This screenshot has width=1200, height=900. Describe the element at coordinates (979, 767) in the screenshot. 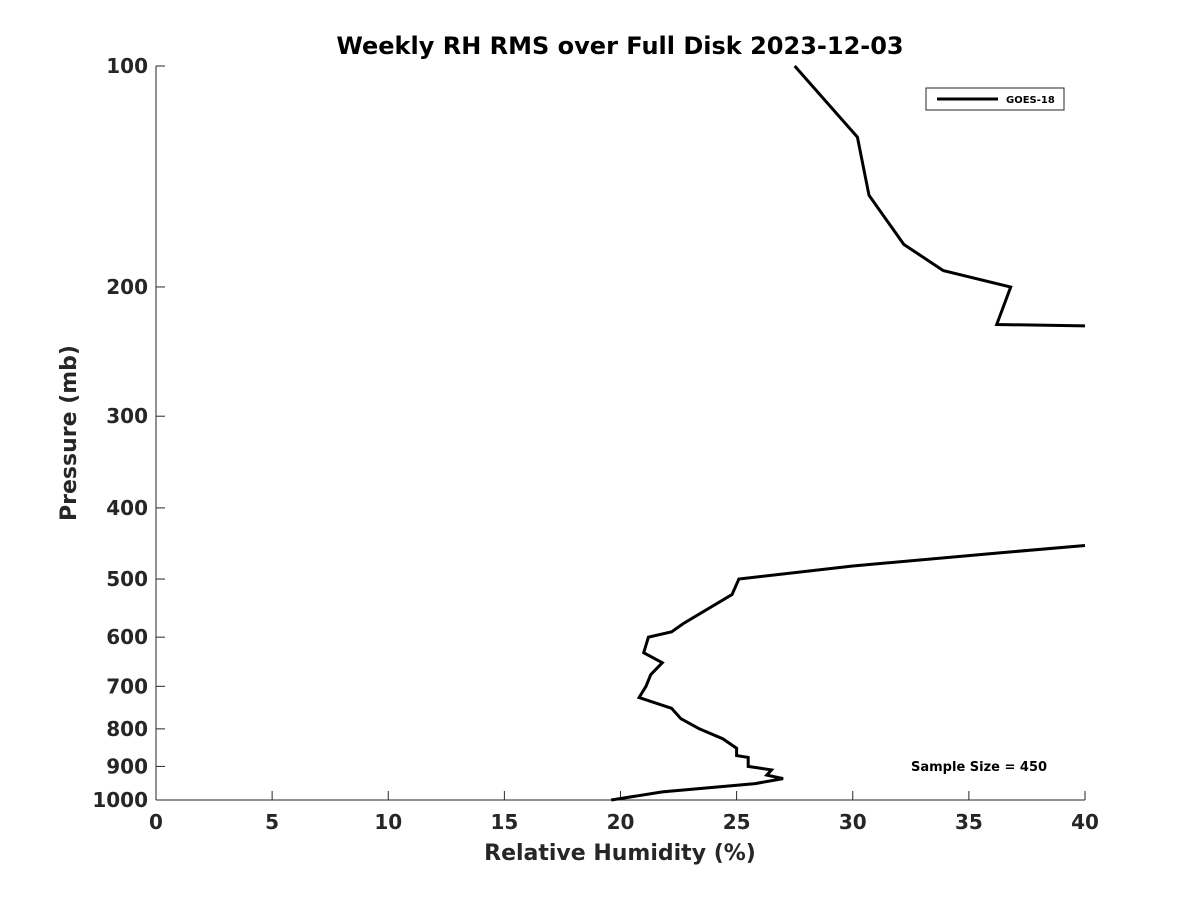

I see `sample-size-annotation: Sample Size = 450` at that location.